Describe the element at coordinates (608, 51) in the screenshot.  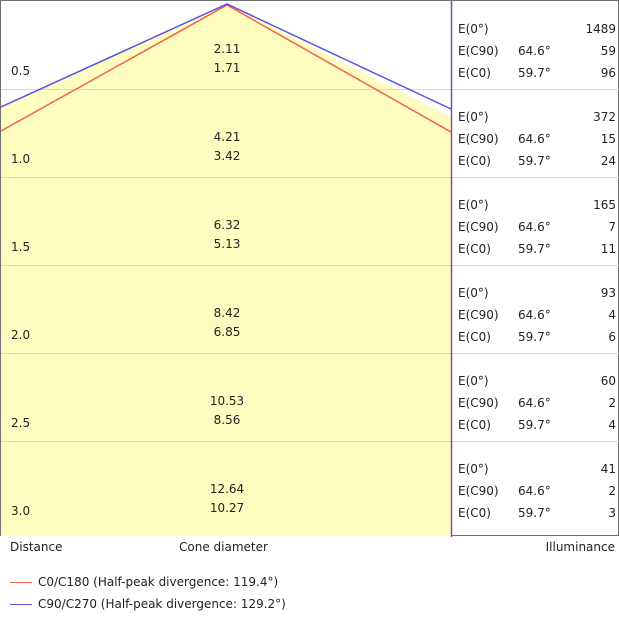
I see `illuminance-value: 59` at that location.